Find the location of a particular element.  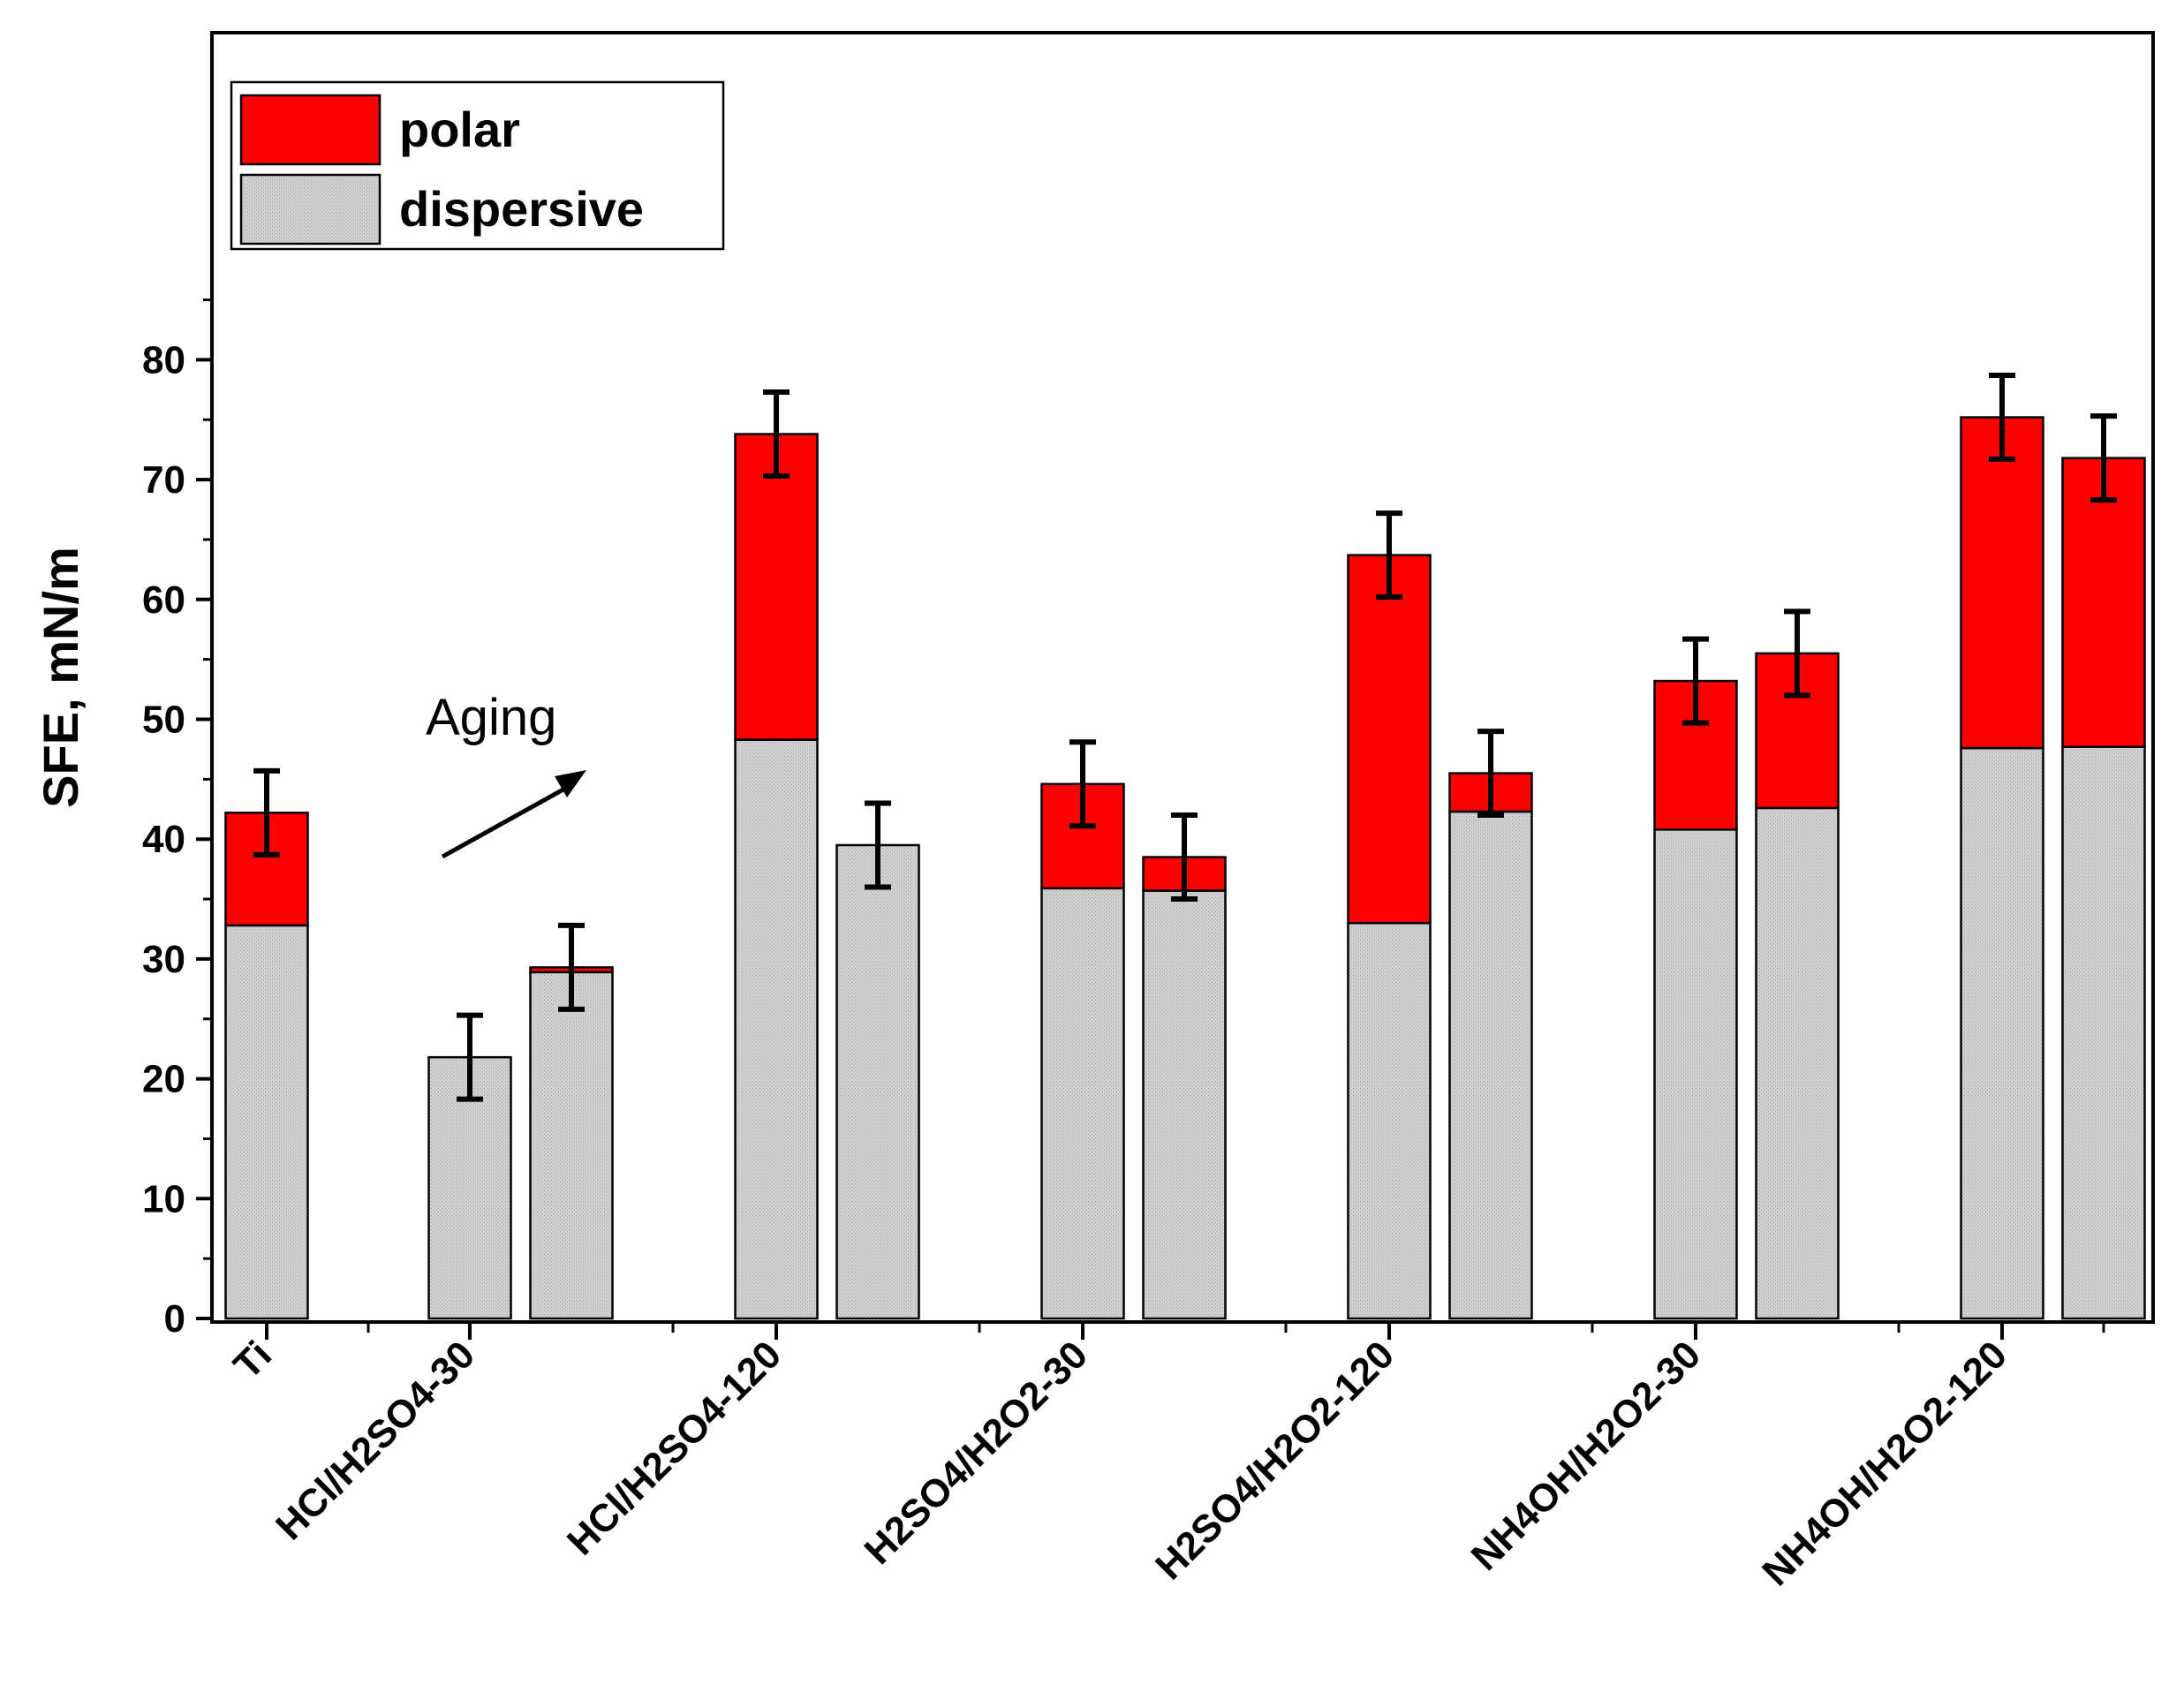

aging-arrow-head is located at coordinates (570, 783).